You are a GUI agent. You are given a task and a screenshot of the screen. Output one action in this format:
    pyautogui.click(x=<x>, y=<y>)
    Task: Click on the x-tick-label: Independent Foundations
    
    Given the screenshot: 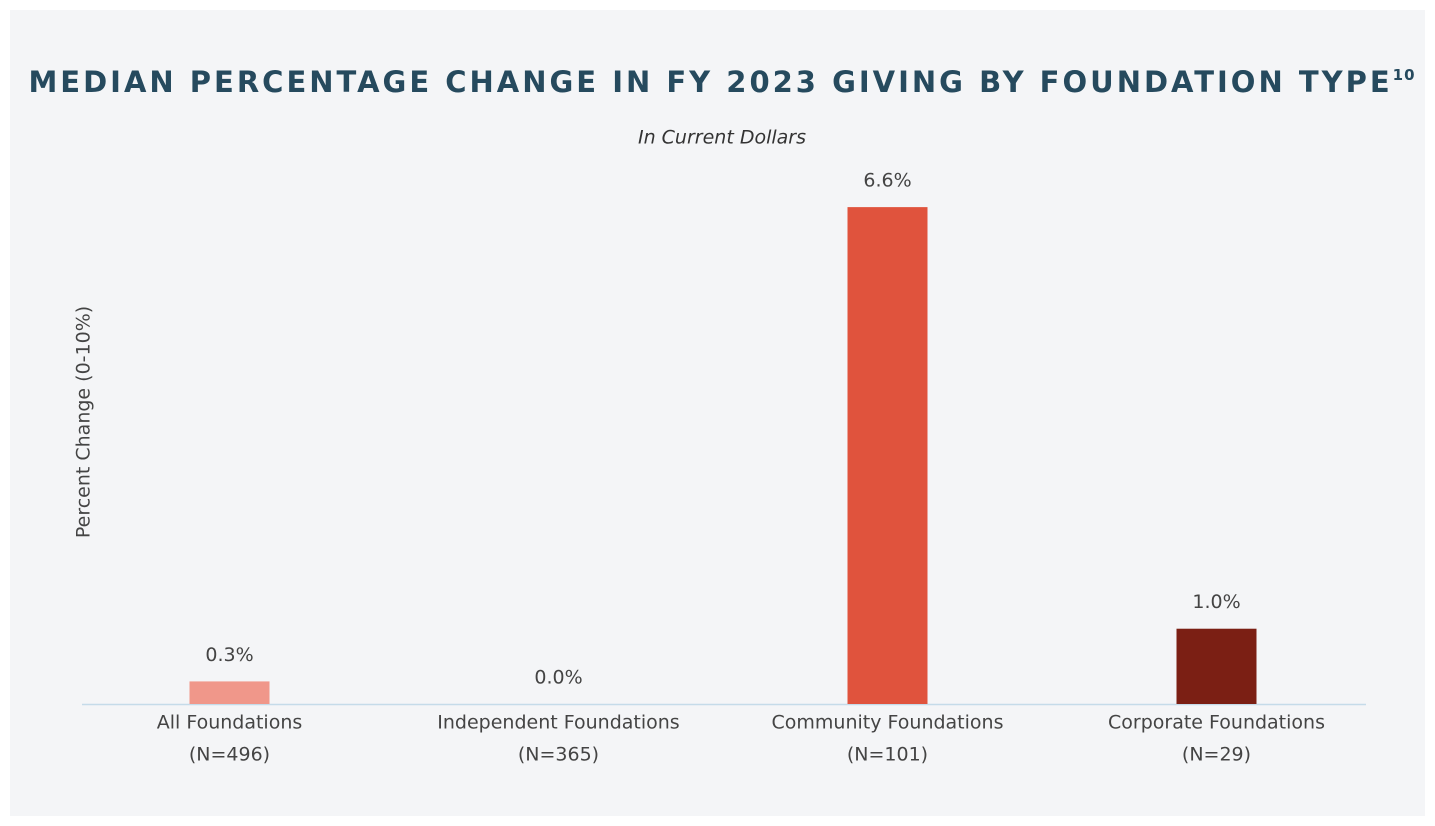 What is the action you would take?
    pyautogui.click(x=558, y=723)
    